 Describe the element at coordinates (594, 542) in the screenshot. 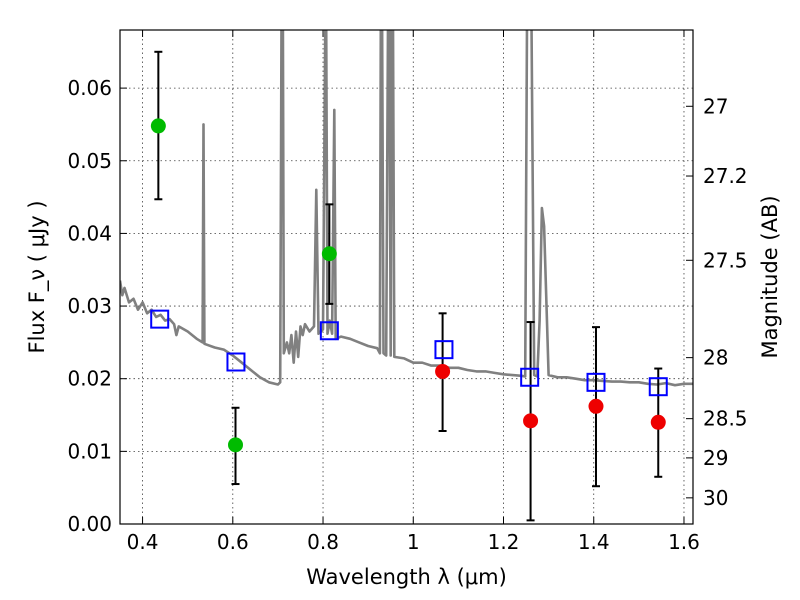

I see `x-tick-label: 1.4` at that location.